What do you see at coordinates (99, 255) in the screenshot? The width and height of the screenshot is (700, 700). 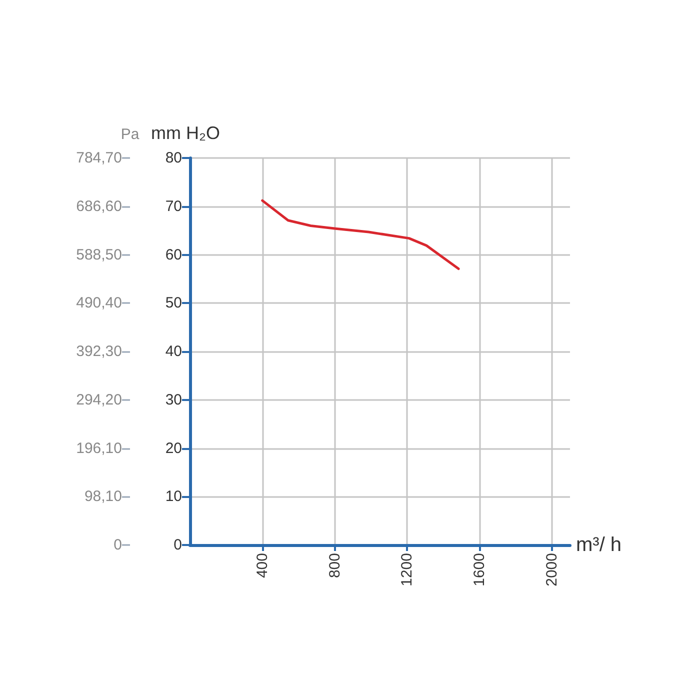 I see `y2-tick-label: 588,50` at bounding box center [99, 255].